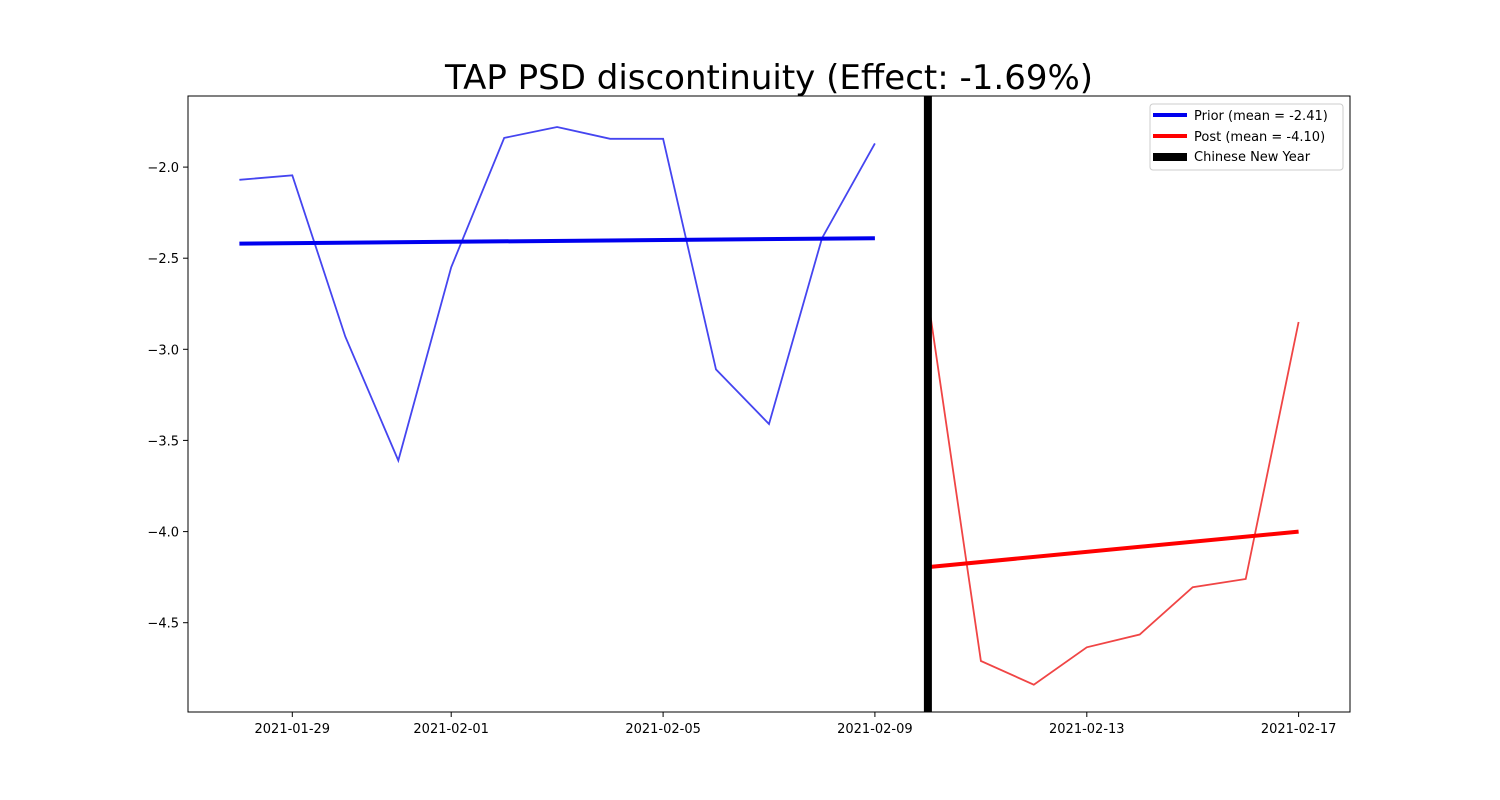 The height and width of the screenshot is (800, 1500). Describe the element at coordinates (167, 396) in the screenshot. I see `y-axis: −2.0 −2.5 −3.0 −3.5 −4.0 −4.5` at that location.